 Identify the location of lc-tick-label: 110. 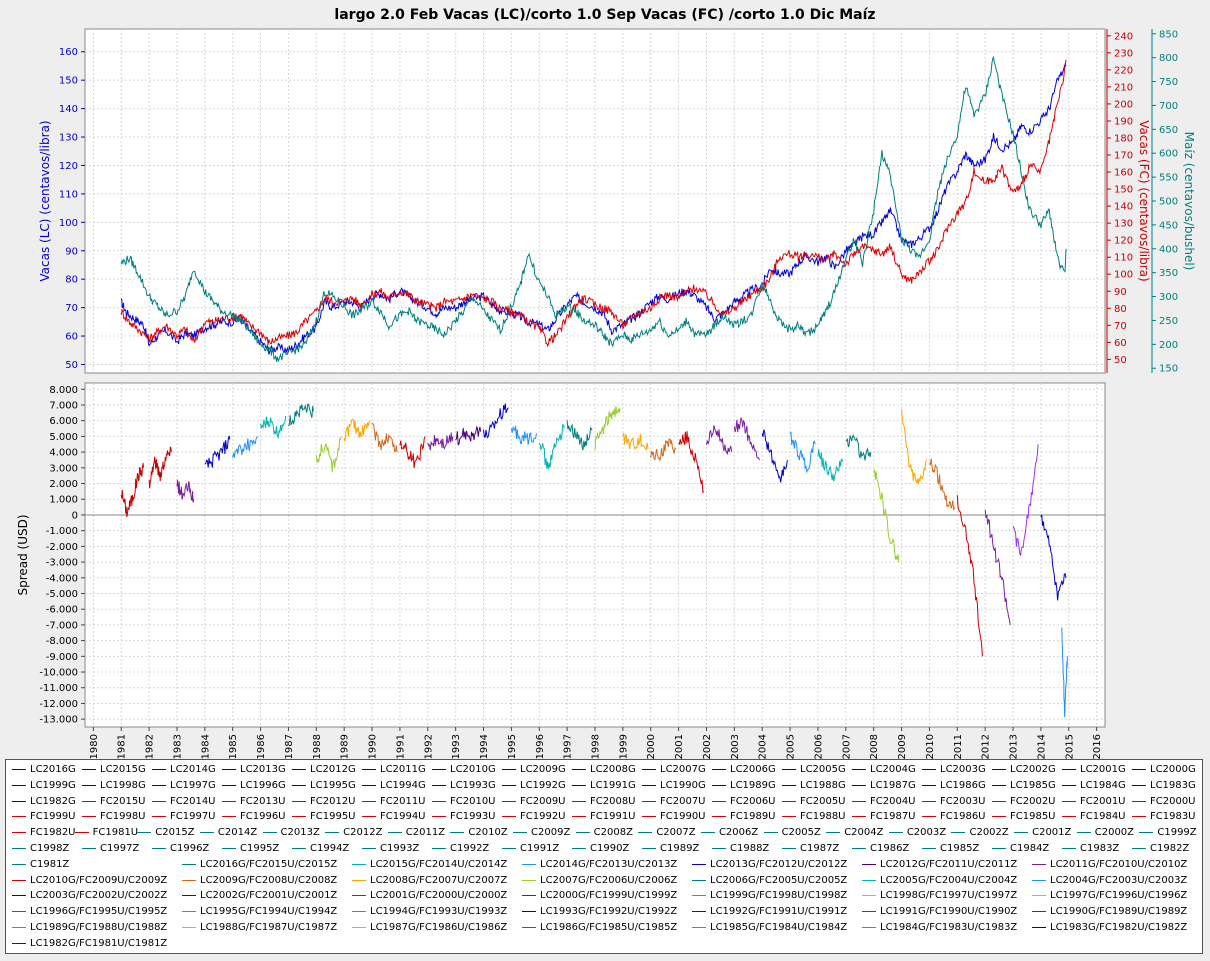
(68, 194).